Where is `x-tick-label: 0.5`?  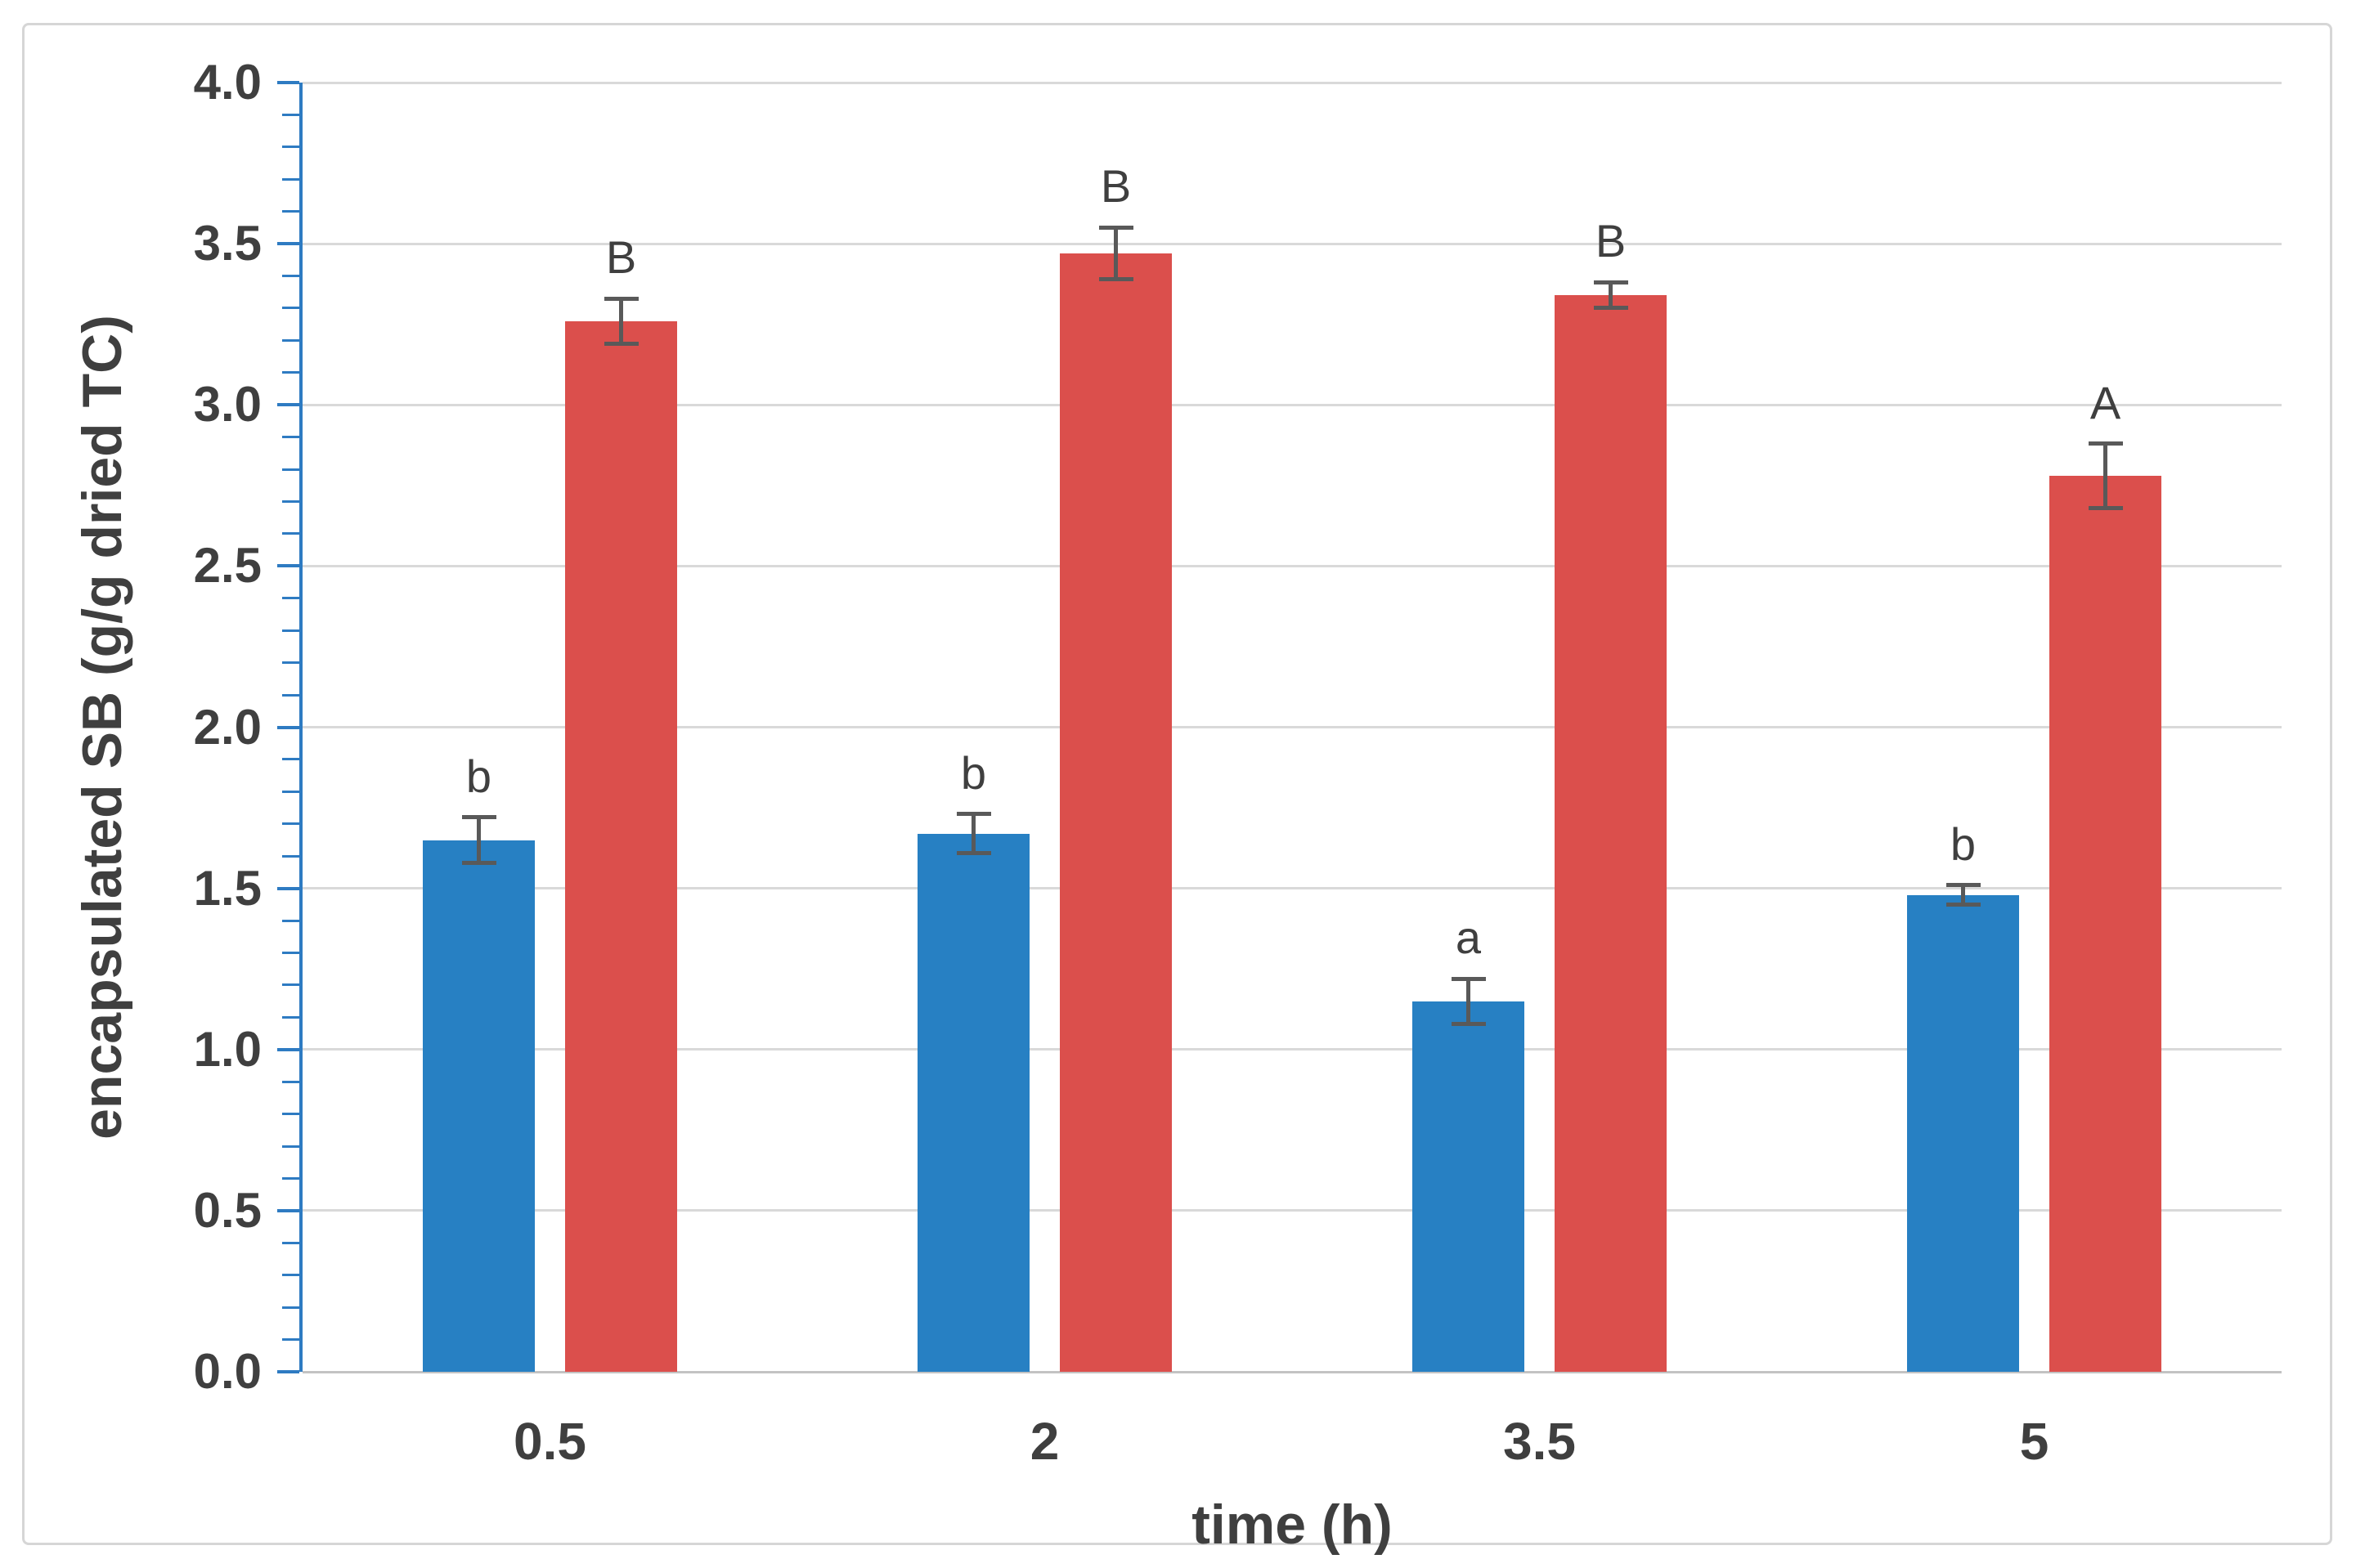 x-tick-label: 0.5 is located at coordinates (550, 1441).